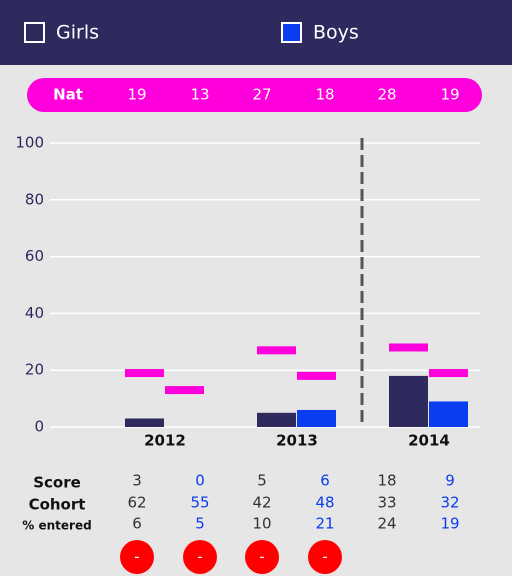 The image size is (512, 576). What do you see at coordinates (57, 483) in the screenshot?
I see `row-label: Score` at bounding box center [57, 483].